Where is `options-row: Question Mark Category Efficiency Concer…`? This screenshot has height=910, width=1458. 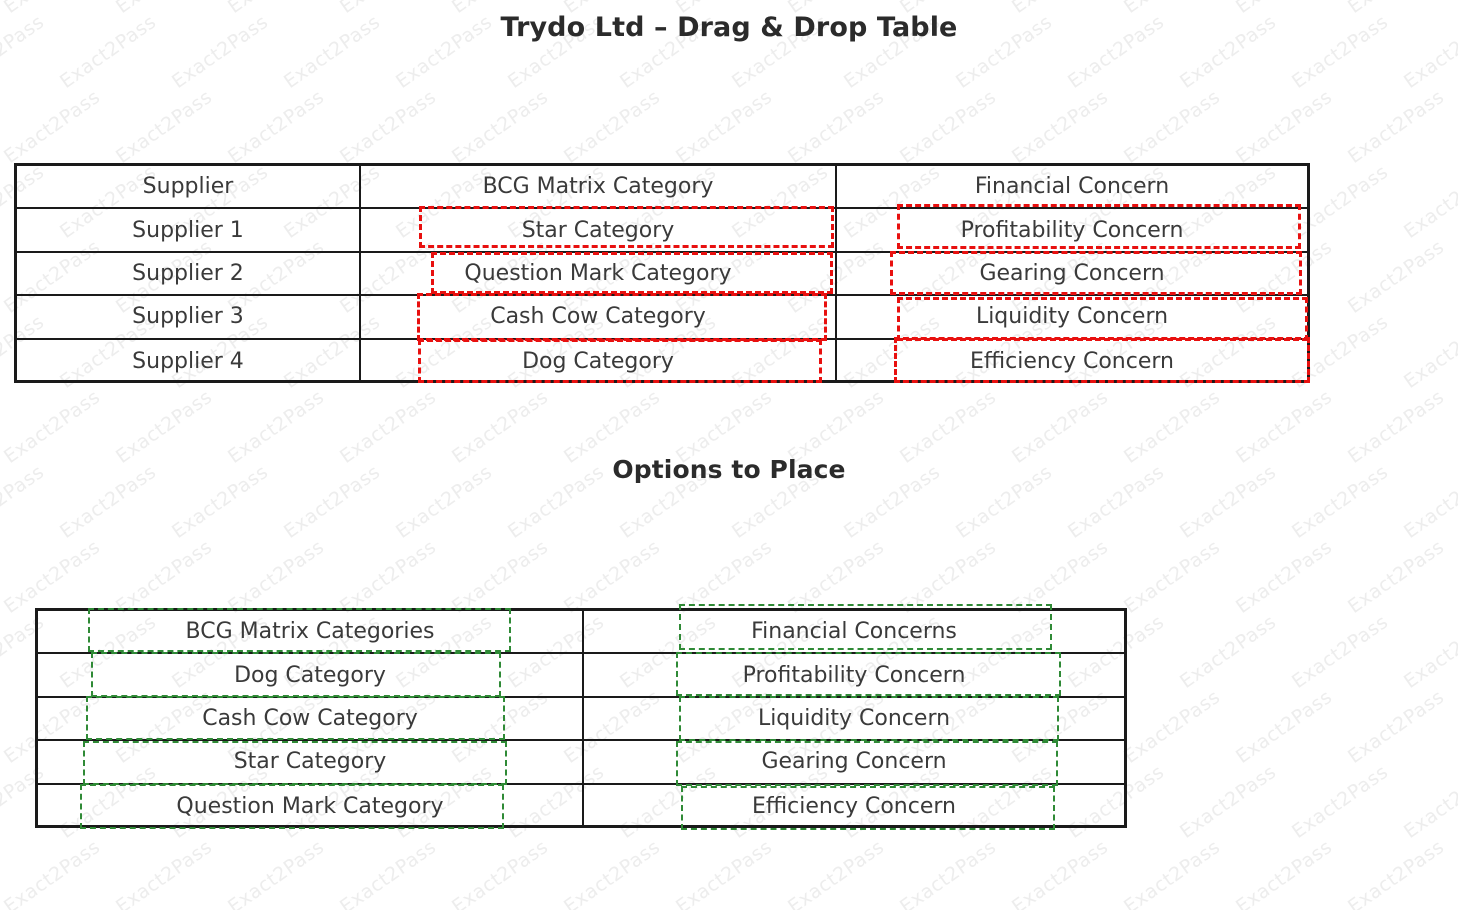 options-row: Question Mark Category Efficiency Concer… is located at coordinates (581, 806).